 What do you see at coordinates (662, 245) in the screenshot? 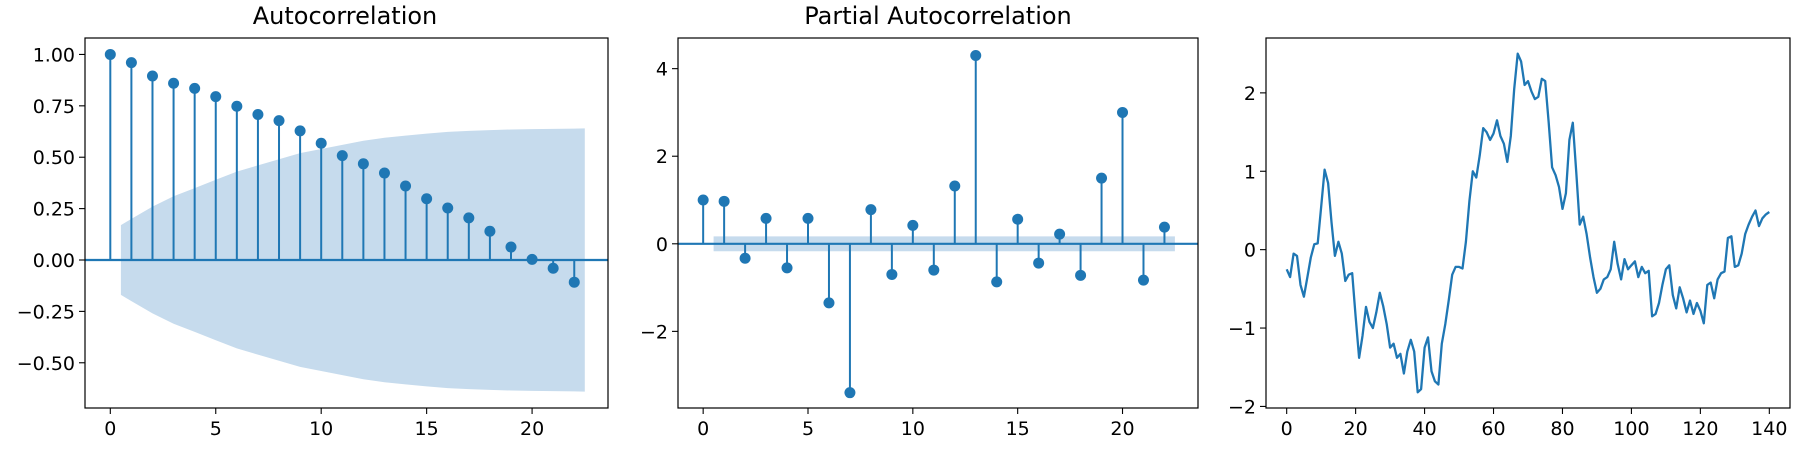
I see `pacf-ytick-label: 0` at bounding box center [662, 245].